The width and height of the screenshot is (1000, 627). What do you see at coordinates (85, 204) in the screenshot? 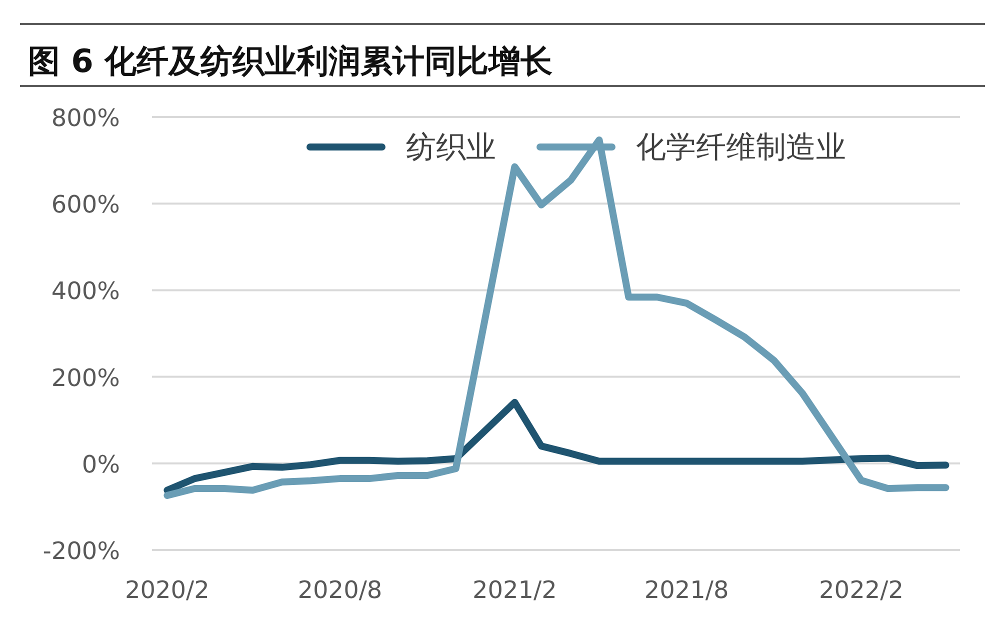
I see `y-tick-label: 600%` at bounding box center [85, 204].